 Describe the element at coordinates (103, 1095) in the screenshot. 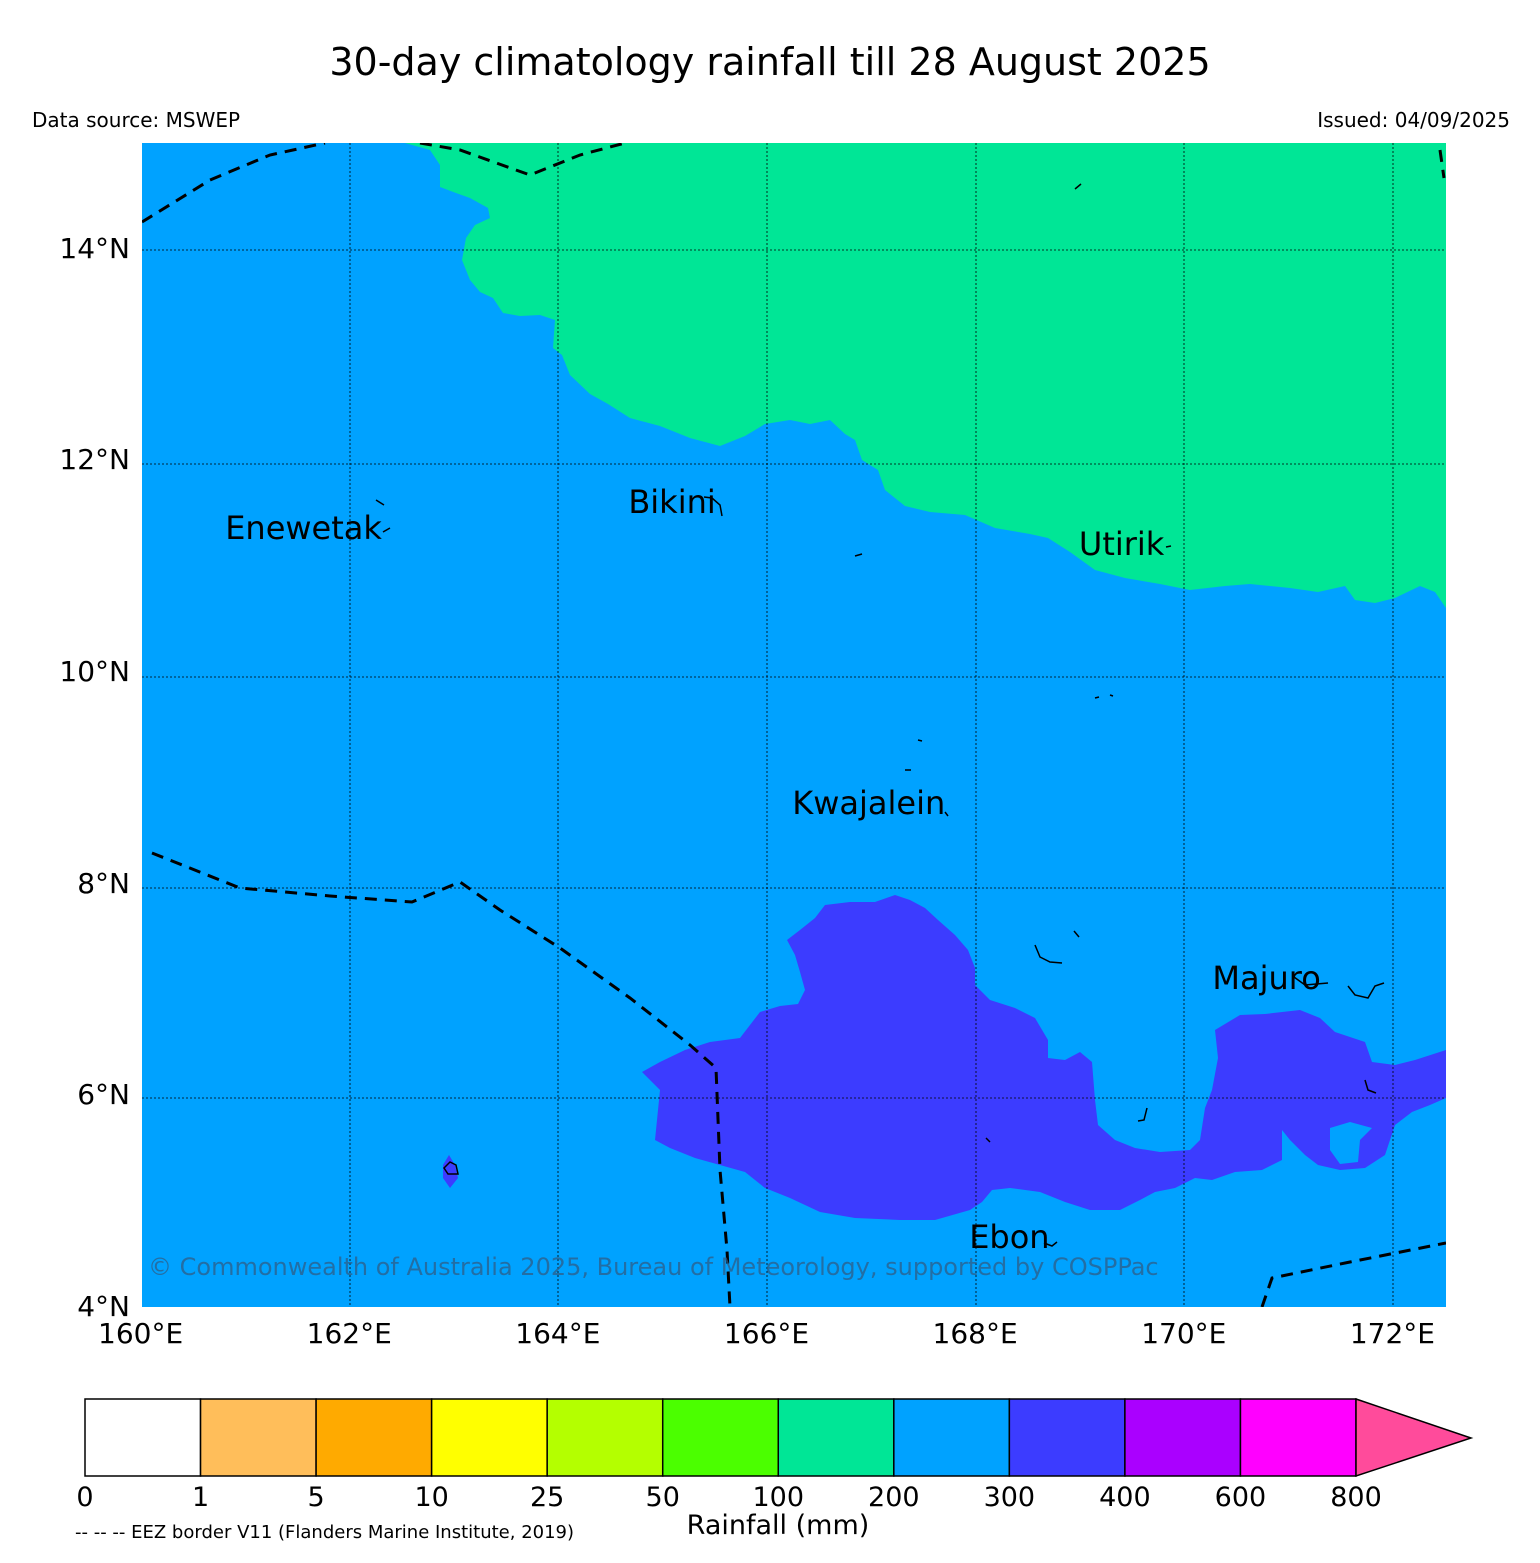

I see `lat-tick-label: 6°N` at that location.